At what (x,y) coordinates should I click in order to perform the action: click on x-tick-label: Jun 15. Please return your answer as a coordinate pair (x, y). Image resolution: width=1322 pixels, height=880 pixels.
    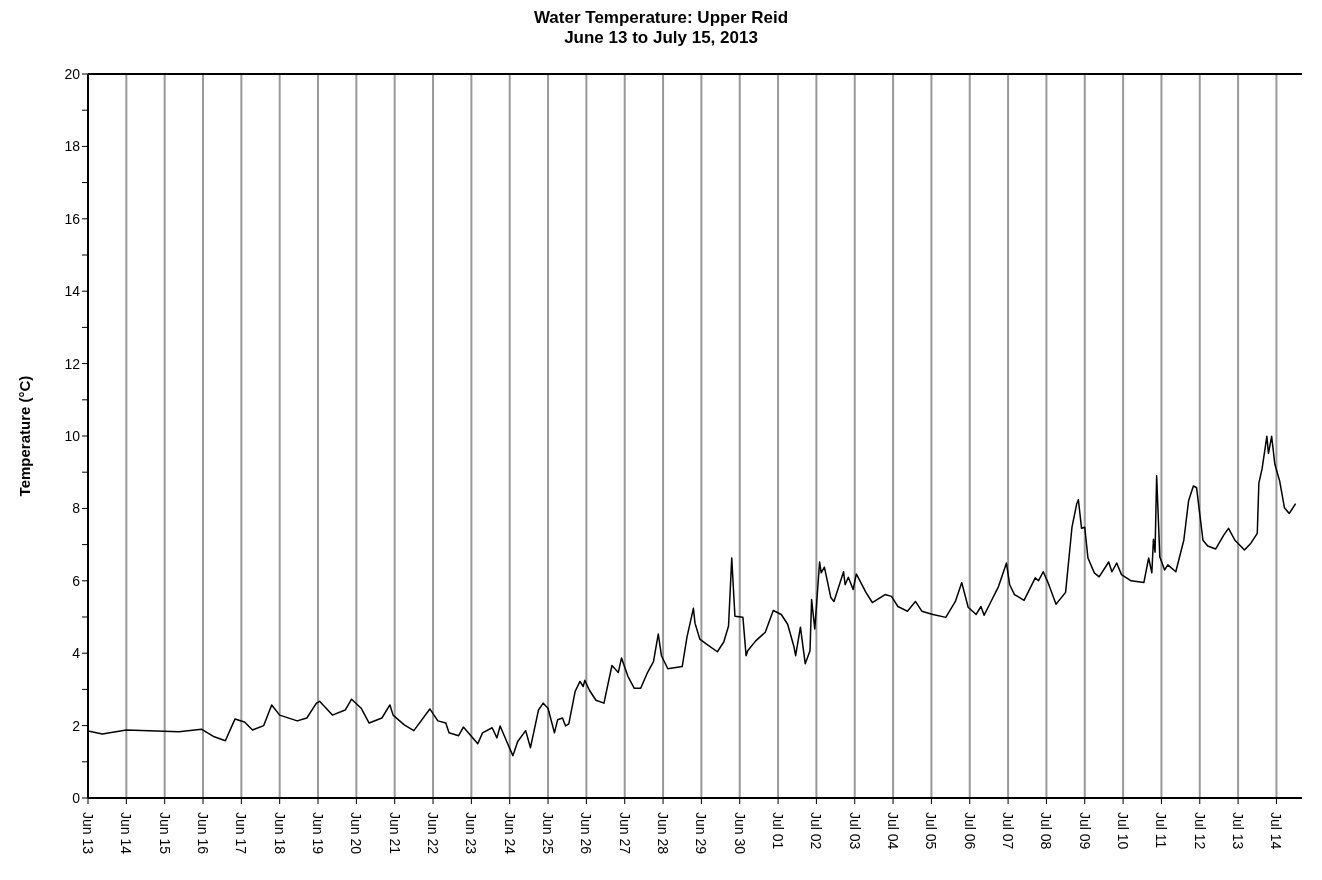
    Looking at the image, I should click on (164, 833).